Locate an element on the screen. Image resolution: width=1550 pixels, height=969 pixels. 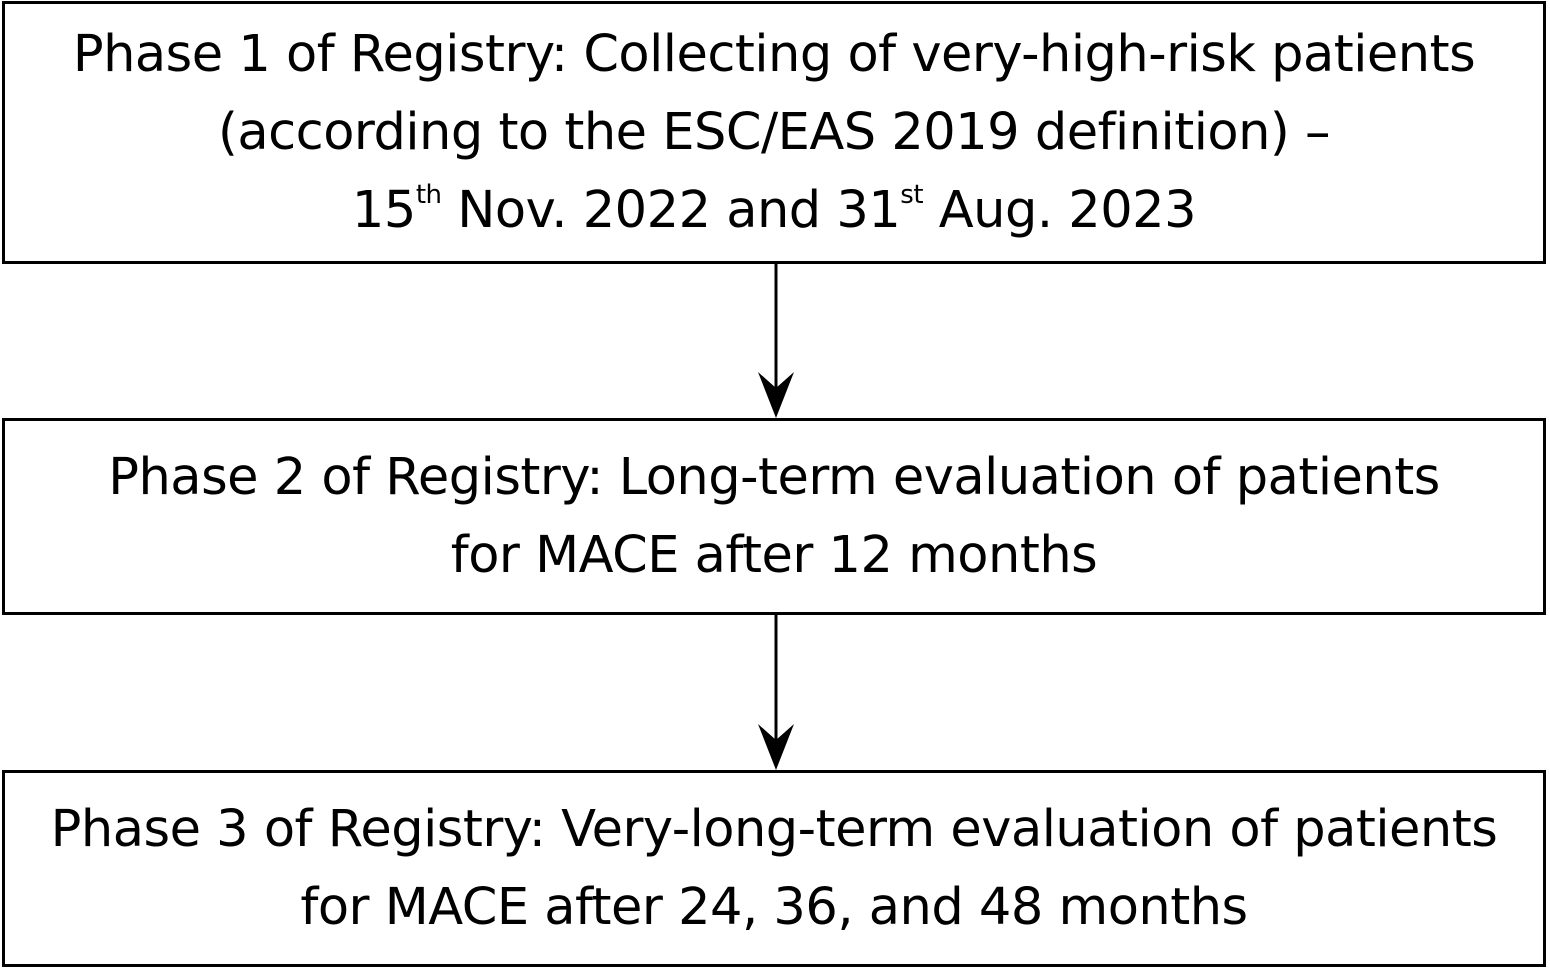
start-day-suffix: th is located at coordinates (428, 194).